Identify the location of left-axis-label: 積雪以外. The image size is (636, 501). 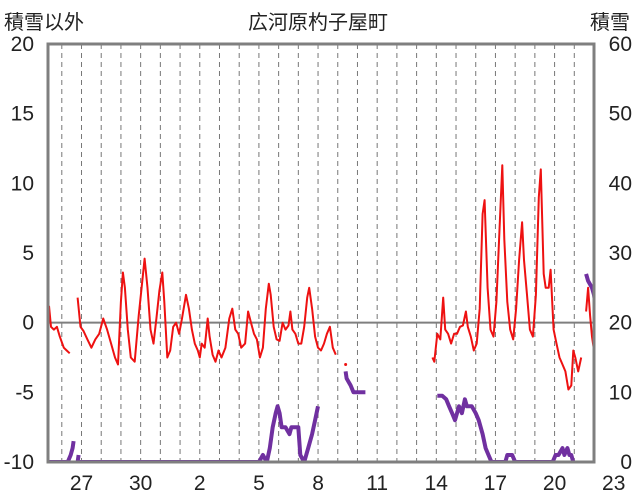
(44, 22).